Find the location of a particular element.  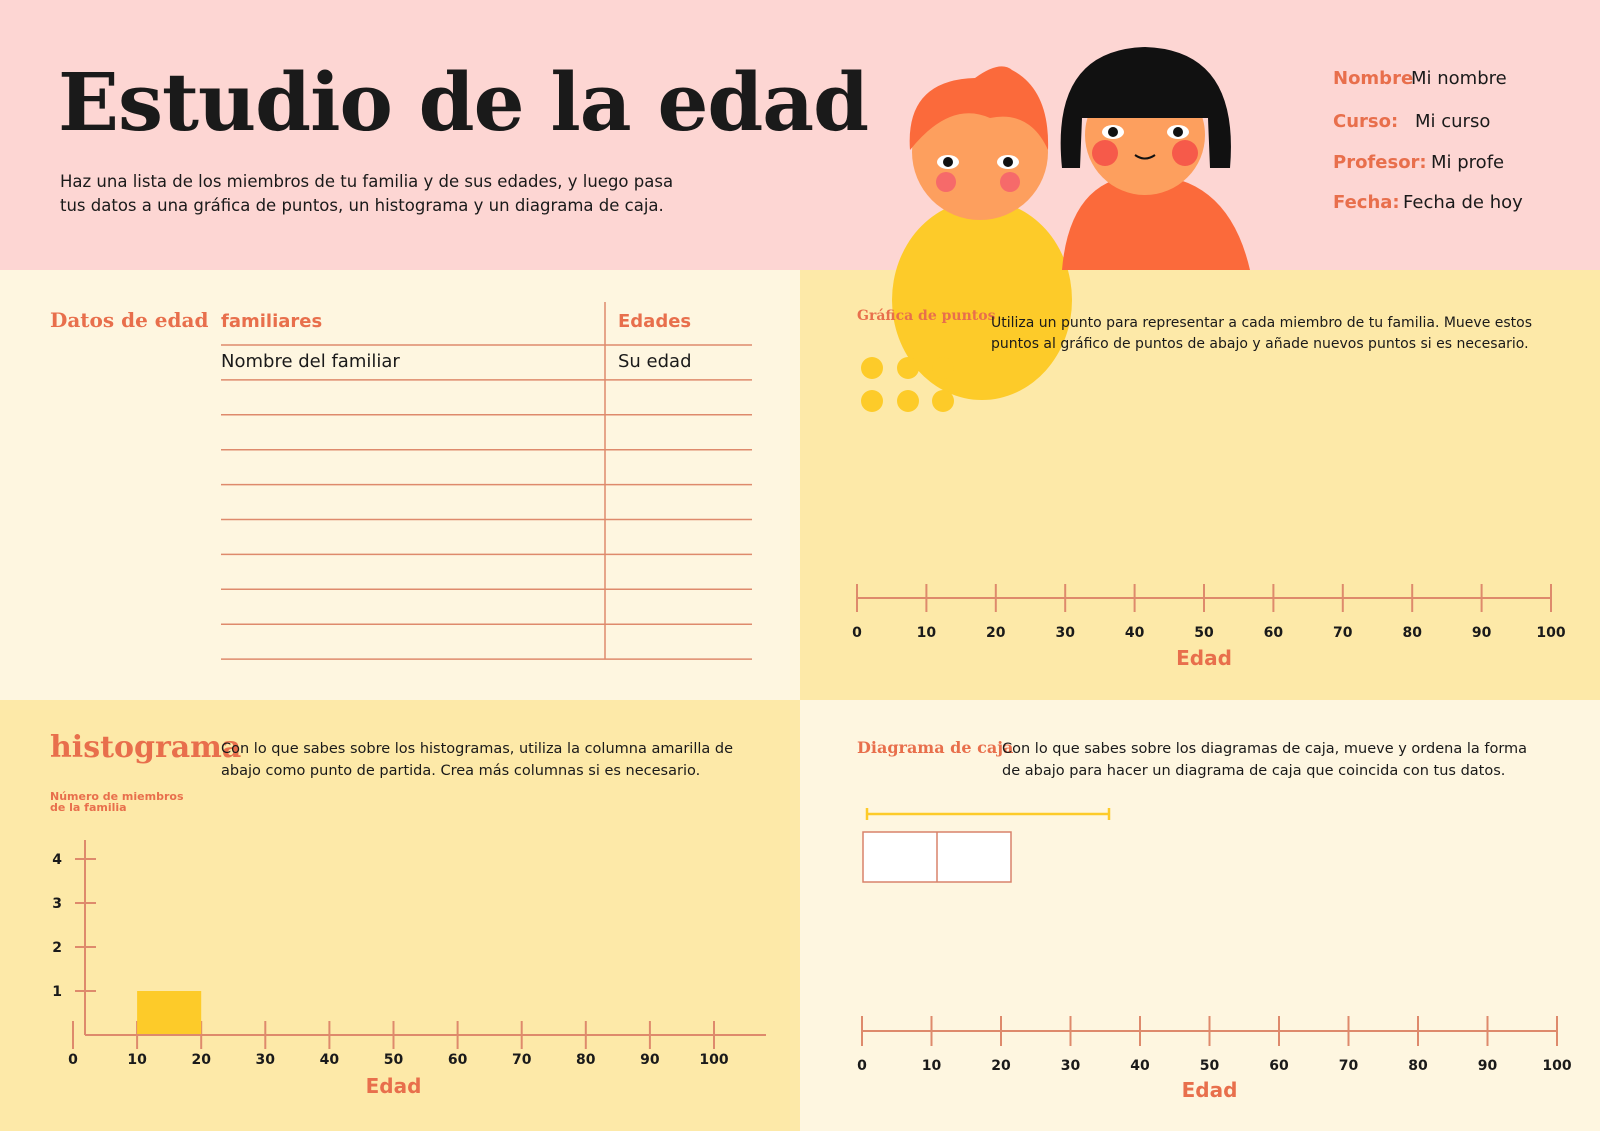

field-value: Mi nombre is located at coordinates (1459, 78).